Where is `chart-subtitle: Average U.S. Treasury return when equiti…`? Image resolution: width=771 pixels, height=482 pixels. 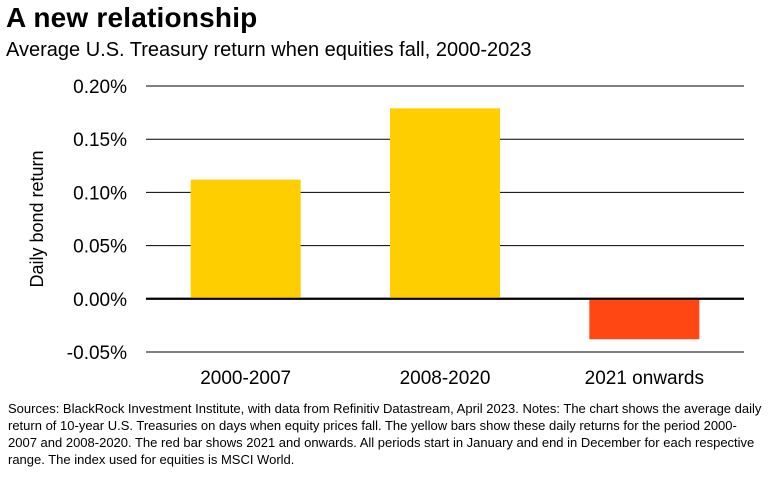
chart-subtitle: Average U.S. Treasury return when equiti… is located at coordinates (269, 50).